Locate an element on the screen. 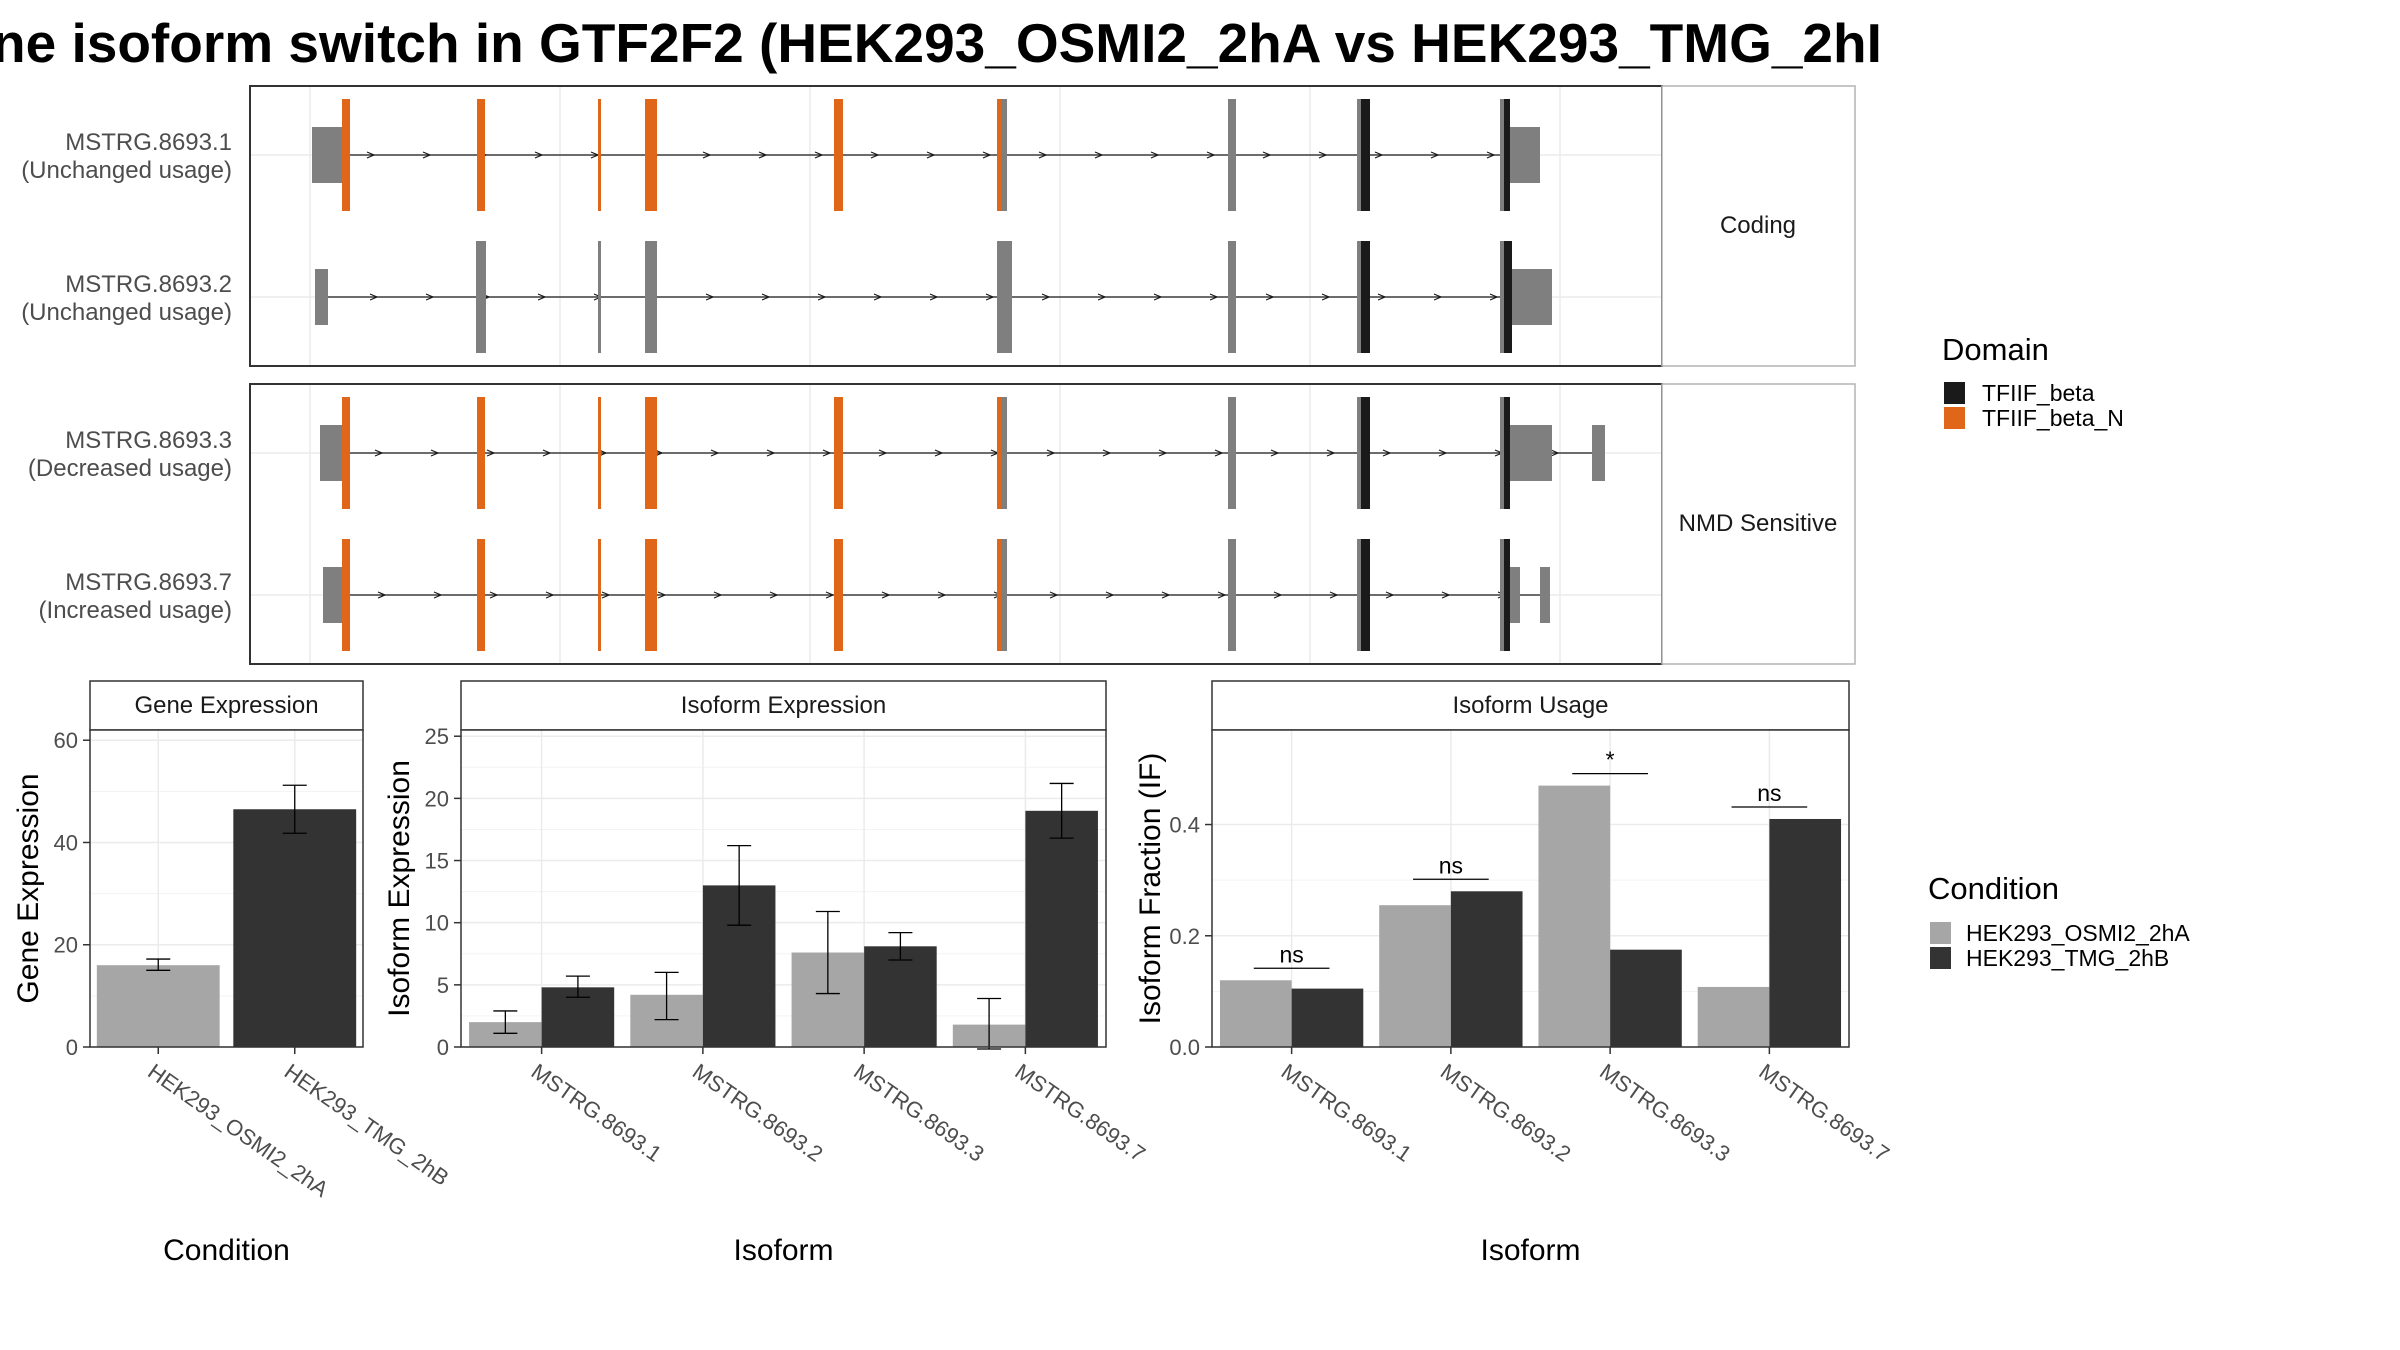 The image size is (2400, 1350). y-tick-label: 5 is located at coordinates (443, 985).